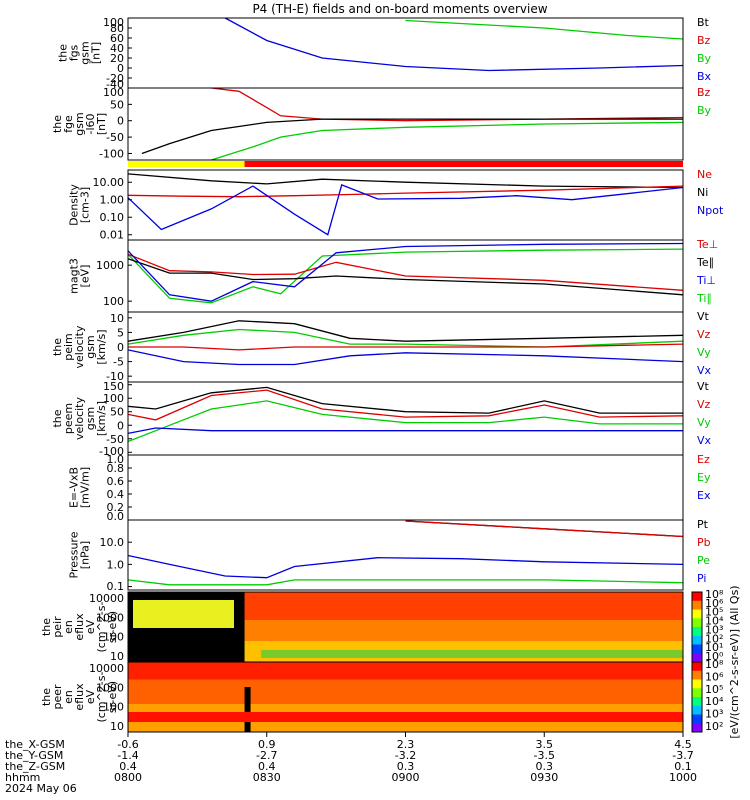 The width and height of the screenshot is (750, 800). I want to click on y-tick-label: -10, so click(115, 376).